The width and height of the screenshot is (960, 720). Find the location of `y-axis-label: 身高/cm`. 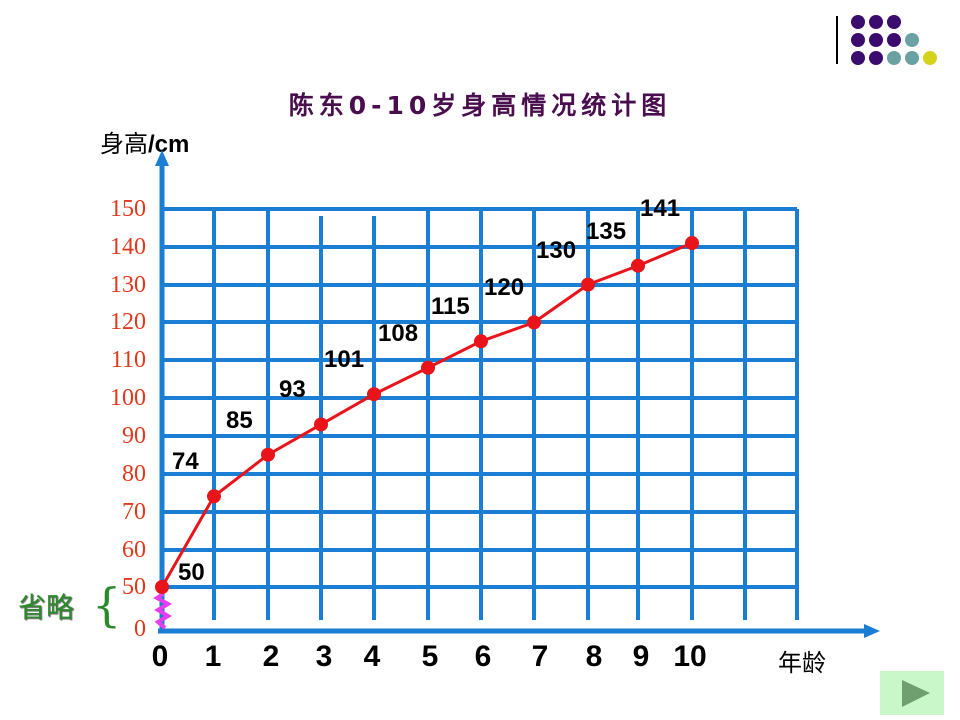

y-axis-label: 身高/cm is located at coordinates (144, 141).